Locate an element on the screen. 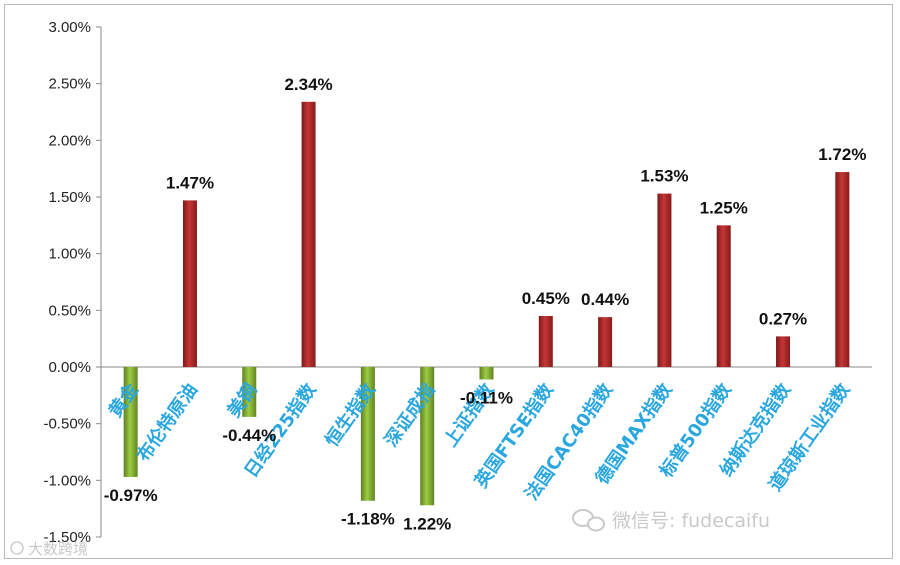  y-tick-label: 2.50% is located at coordinates (69, 84).